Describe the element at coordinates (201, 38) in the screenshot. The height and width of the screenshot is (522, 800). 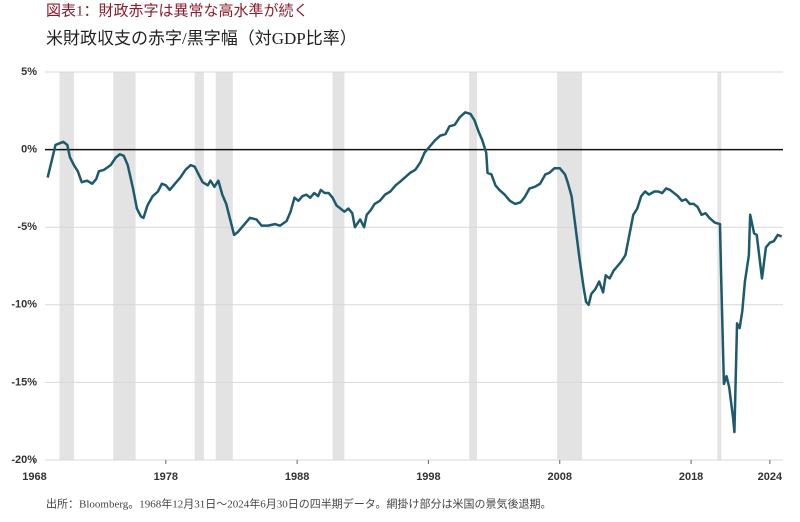
I see `chart-subtitle: 米財政収支の赤字/黒字幅（対GDP比率）` at that location.